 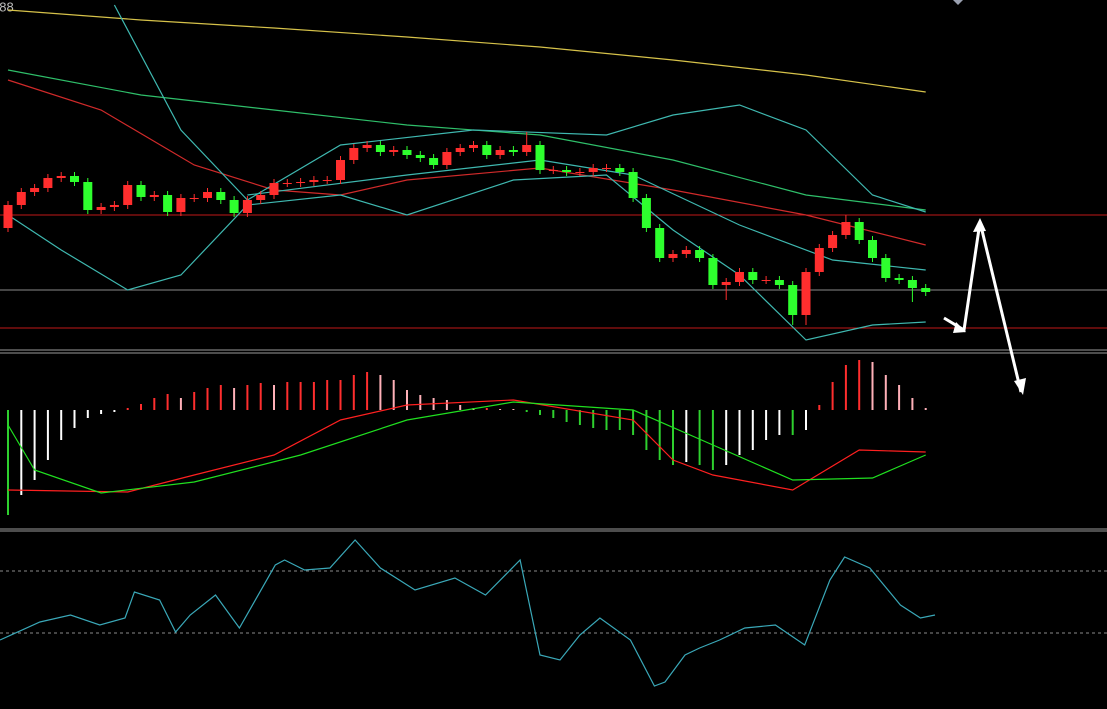 What do you see at coordinates (958, 2) in the screenshot?
I see `marker-icon` at bounding box center [958, 2].